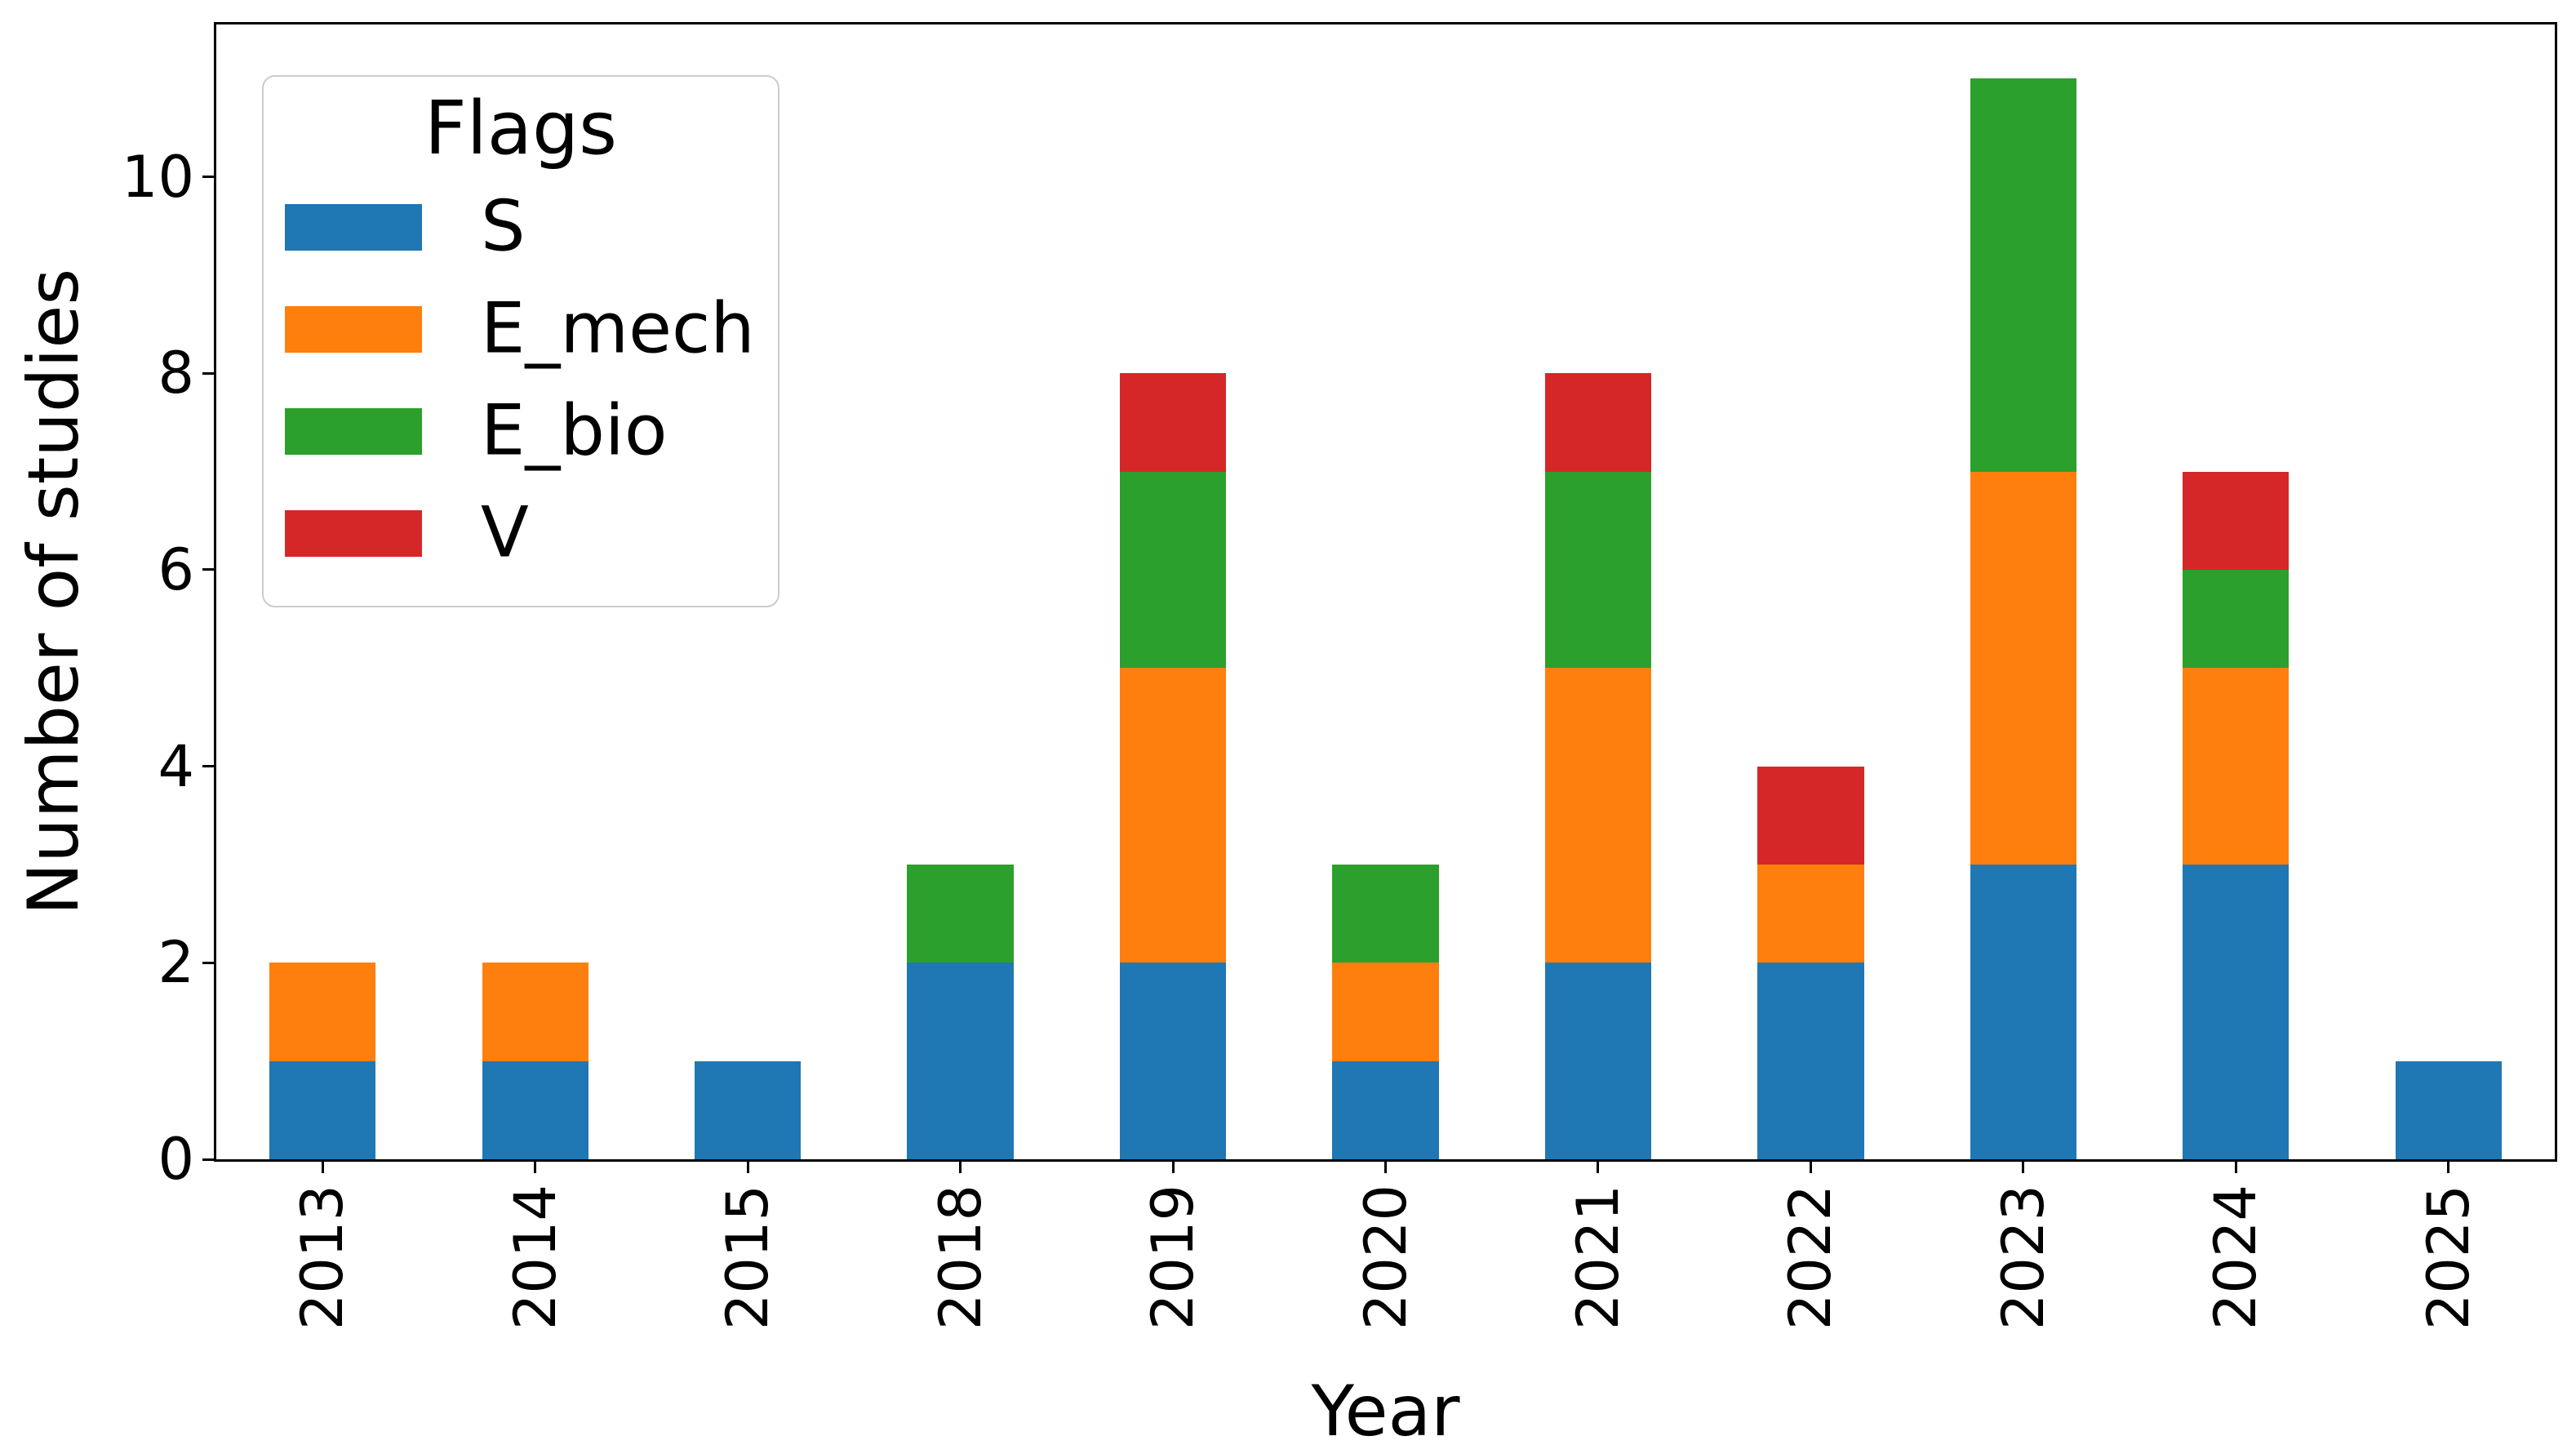  What do you see at coordinates (960, 1258) in the screenshot?
I see `x-tick-label-2018: 2018` at bounding box center [960, 1258].